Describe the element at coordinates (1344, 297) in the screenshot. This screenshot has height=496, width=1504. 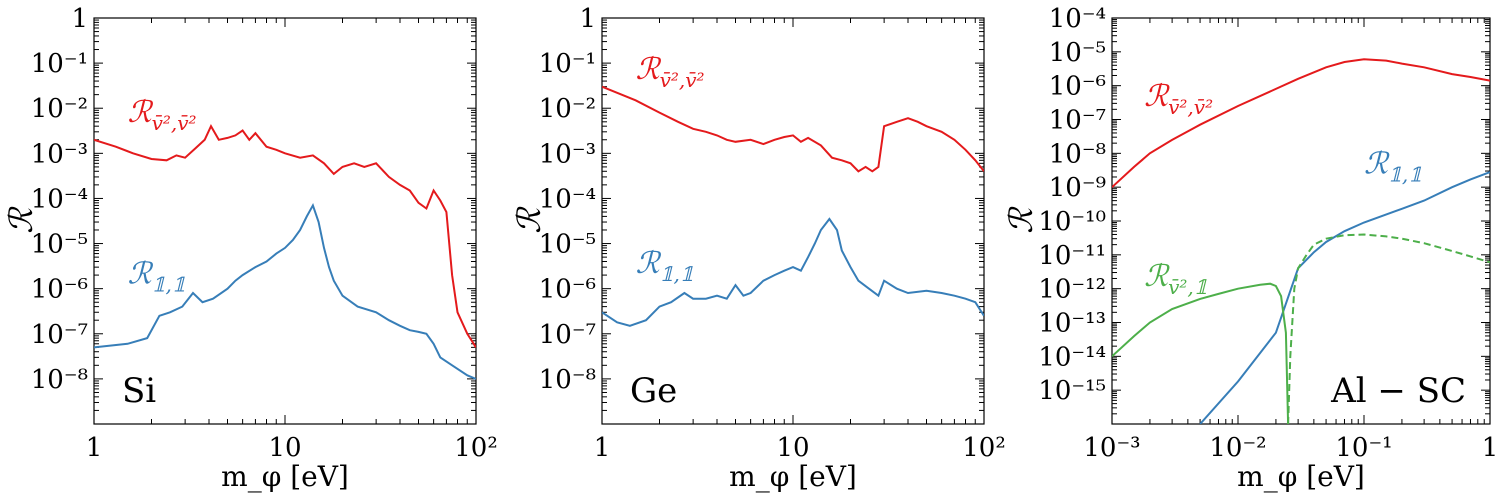
I see `al-series-blue-line` at that location.